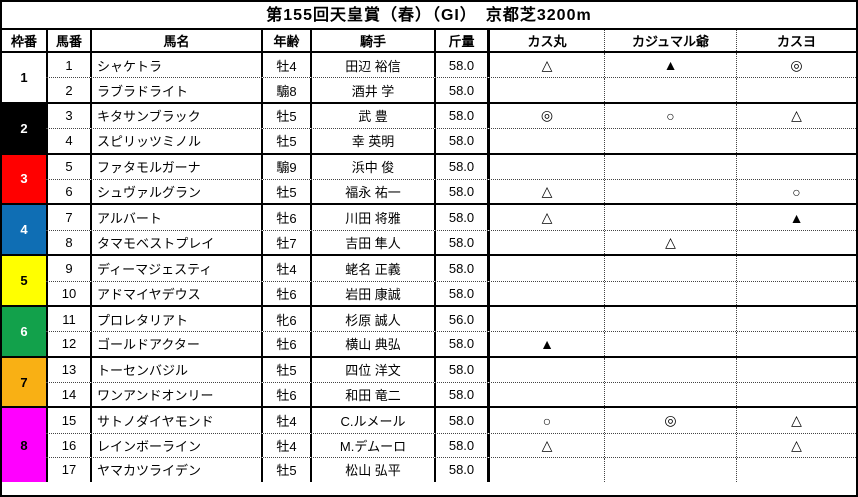  What do you see at coordinates (175, 242) in the screenshot?
I see `horse-name-cell: タマモベストプレイ` at bounding box center [175, 242].